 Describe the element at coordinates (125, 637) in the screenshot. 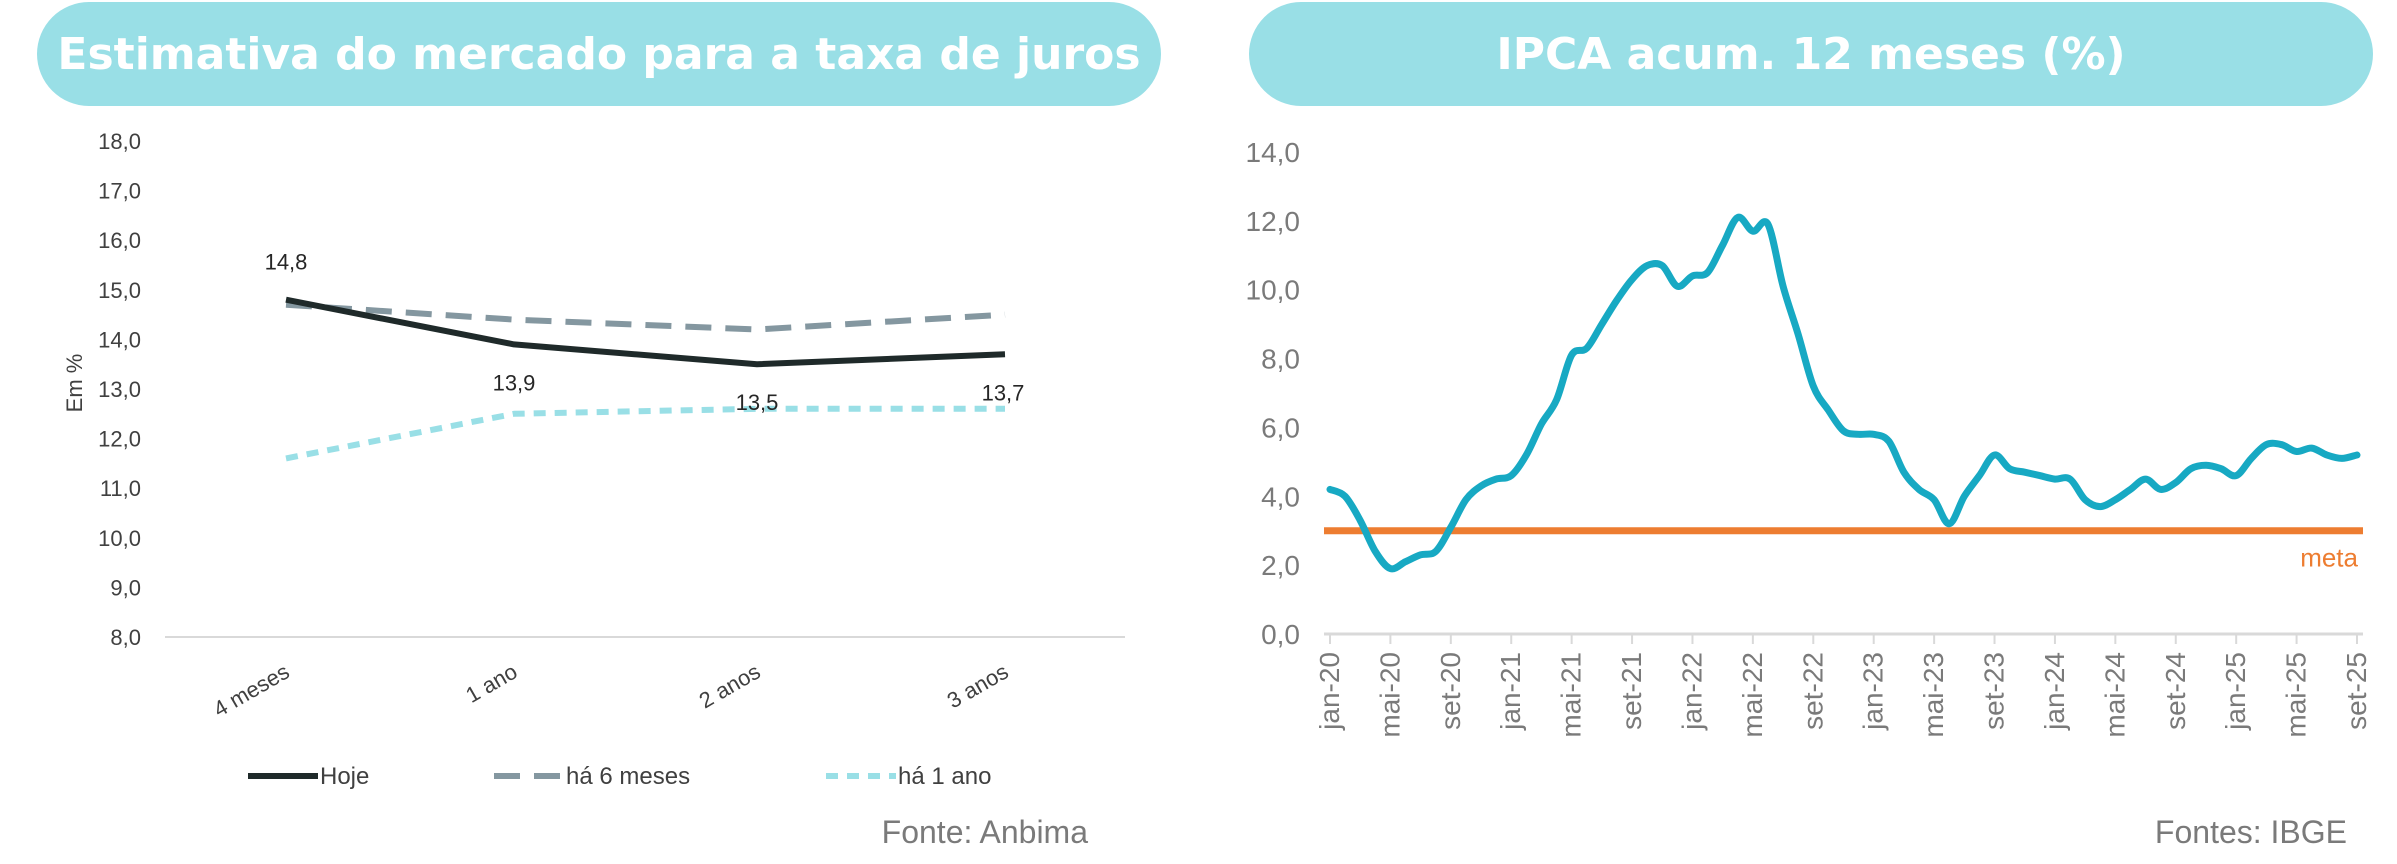

I see `juros-y-tick: 8,0` at that location.